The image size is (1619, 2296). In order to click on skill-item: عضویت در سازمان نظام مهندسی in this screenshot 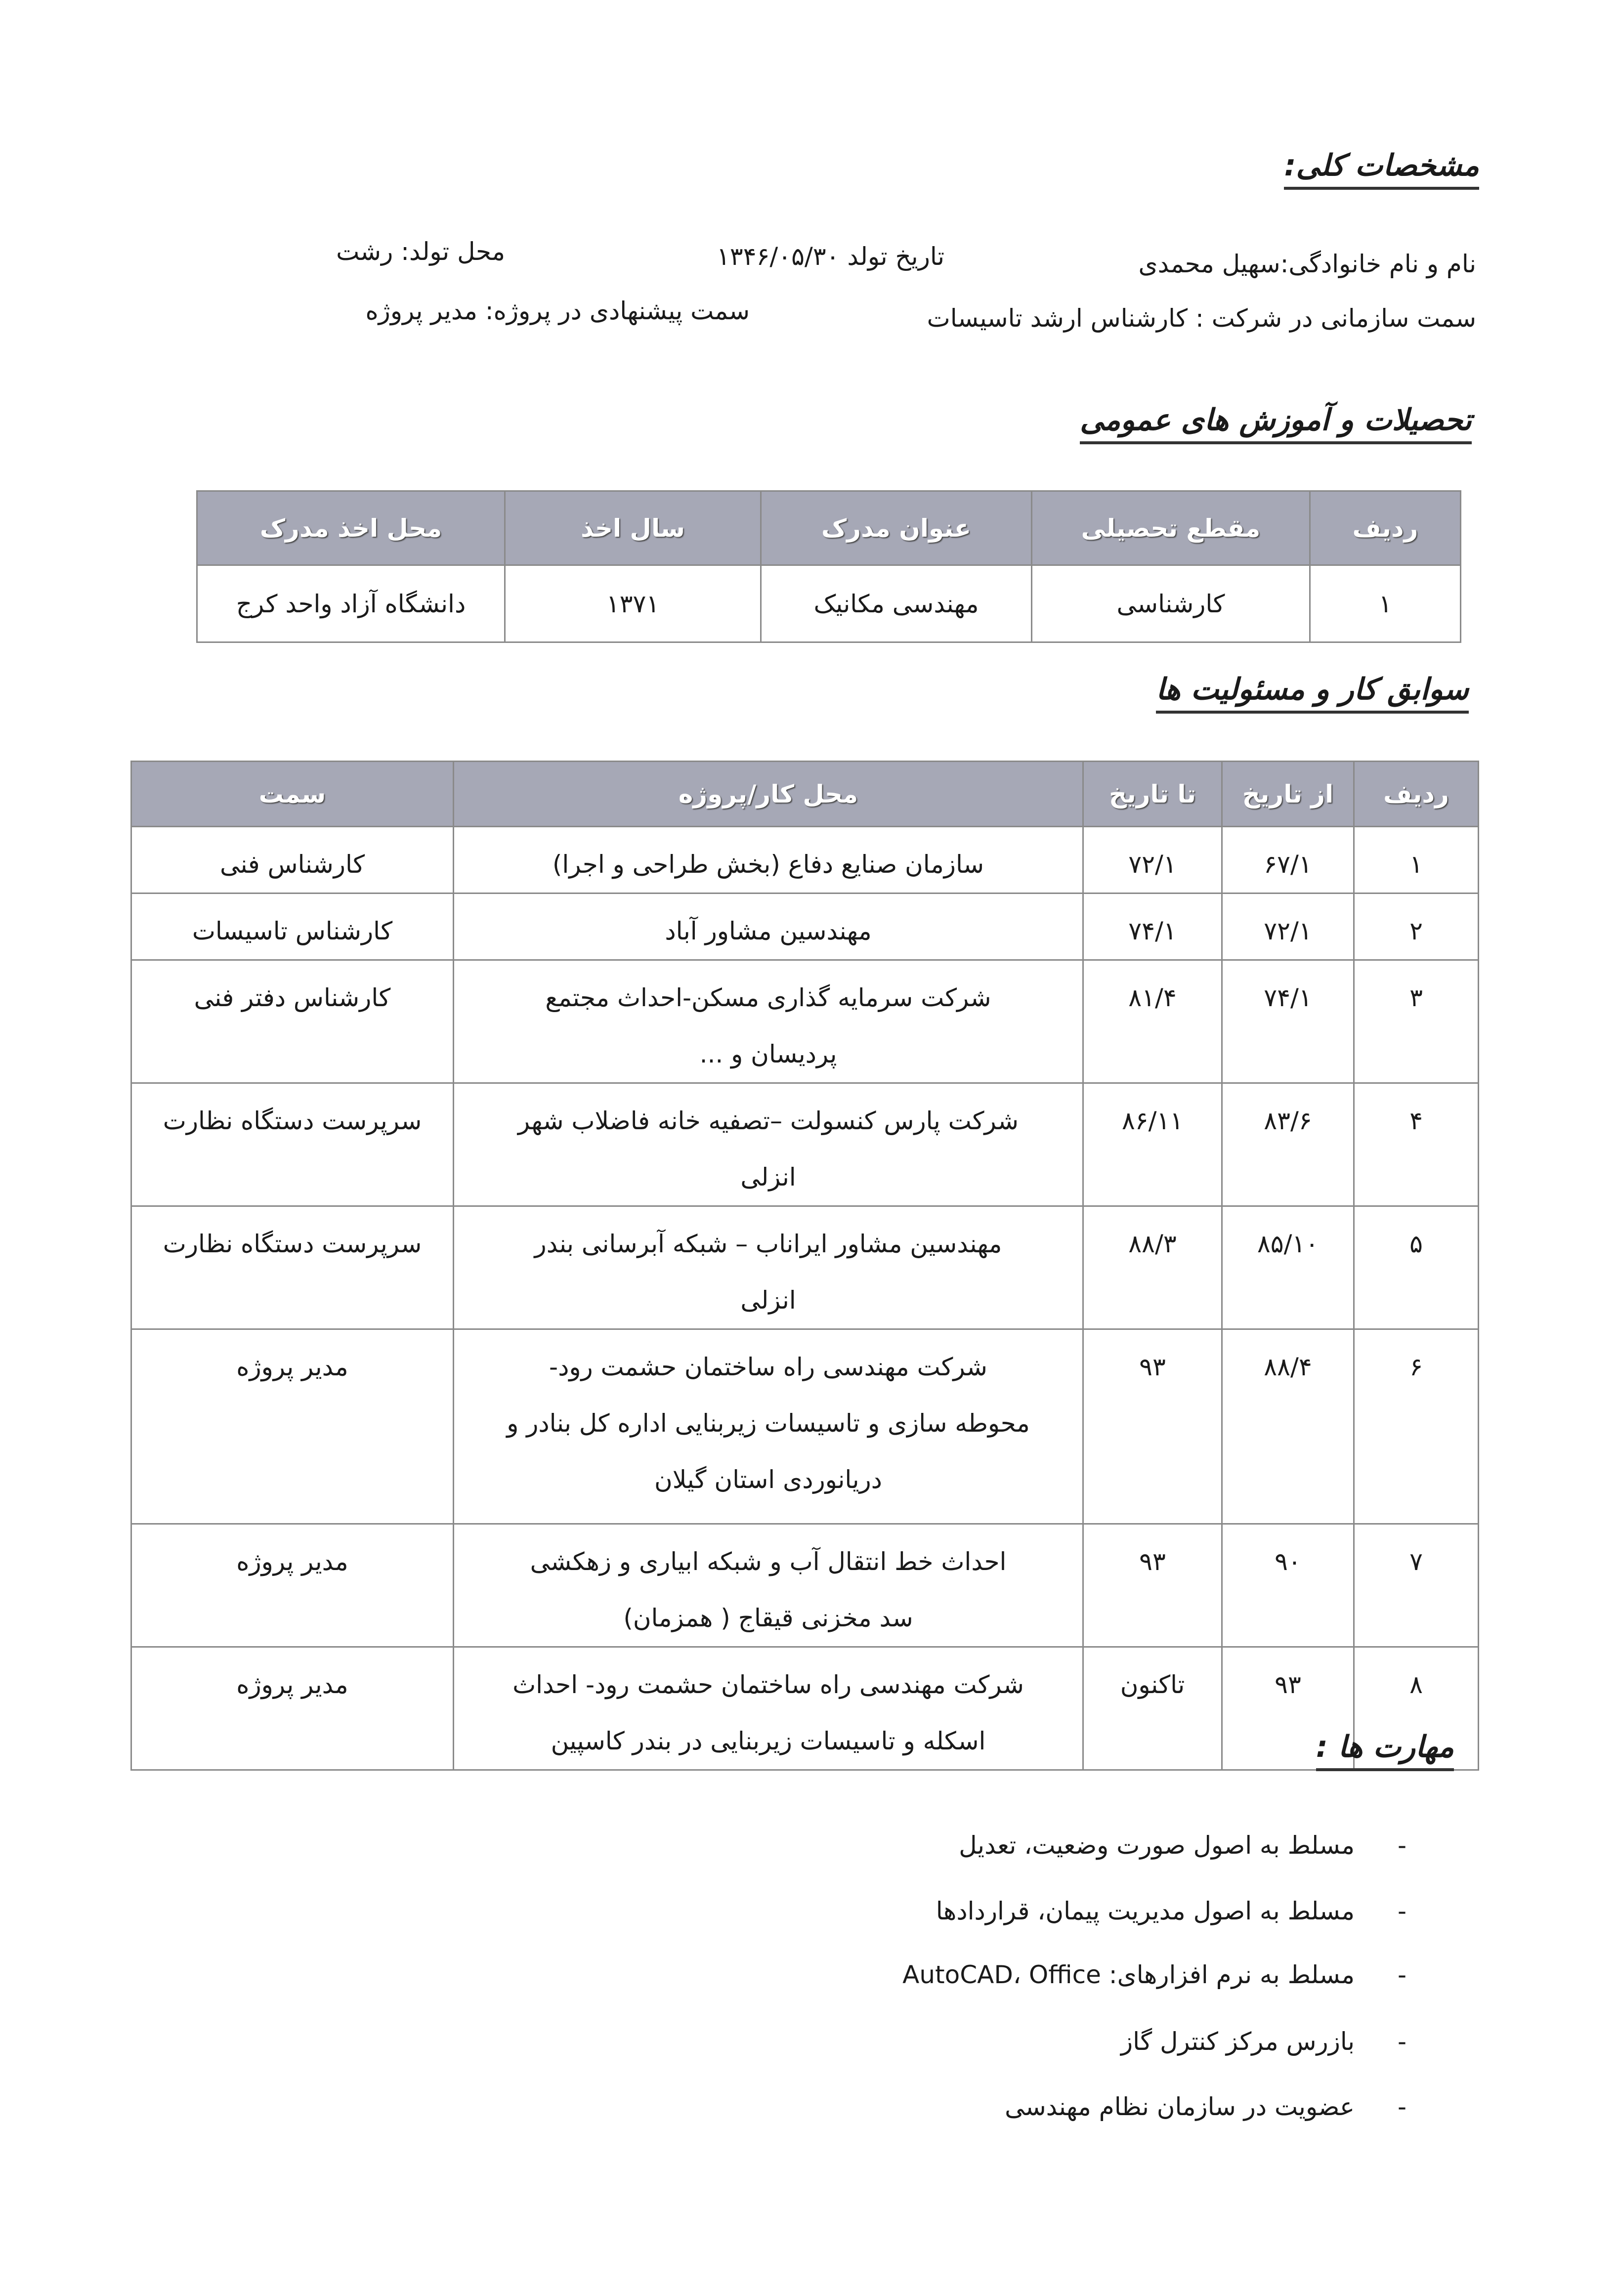, I will do `click(1180, 2106)`.